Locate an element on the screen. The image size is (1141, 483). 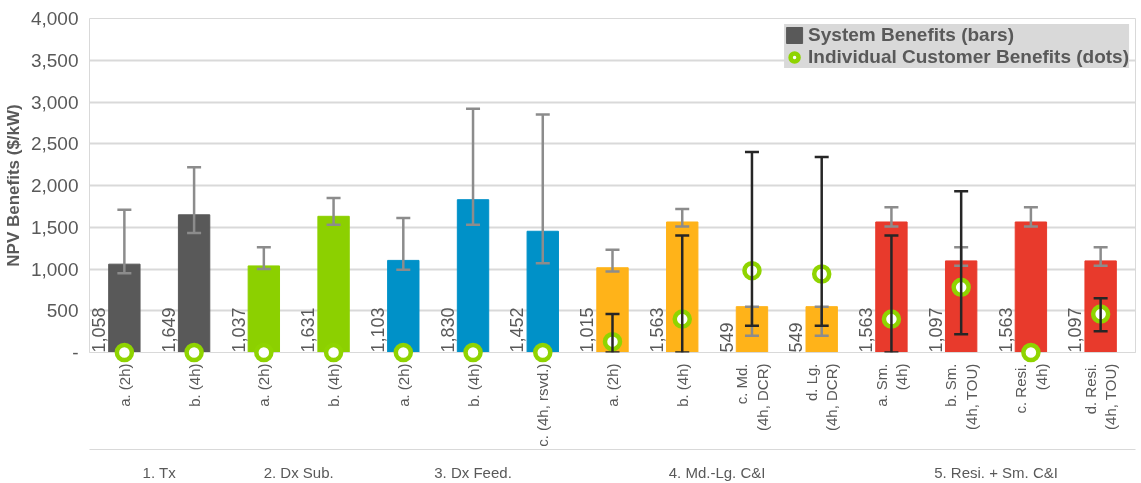
y-tick-label: 1,000 is located at coordinates (54, 269).